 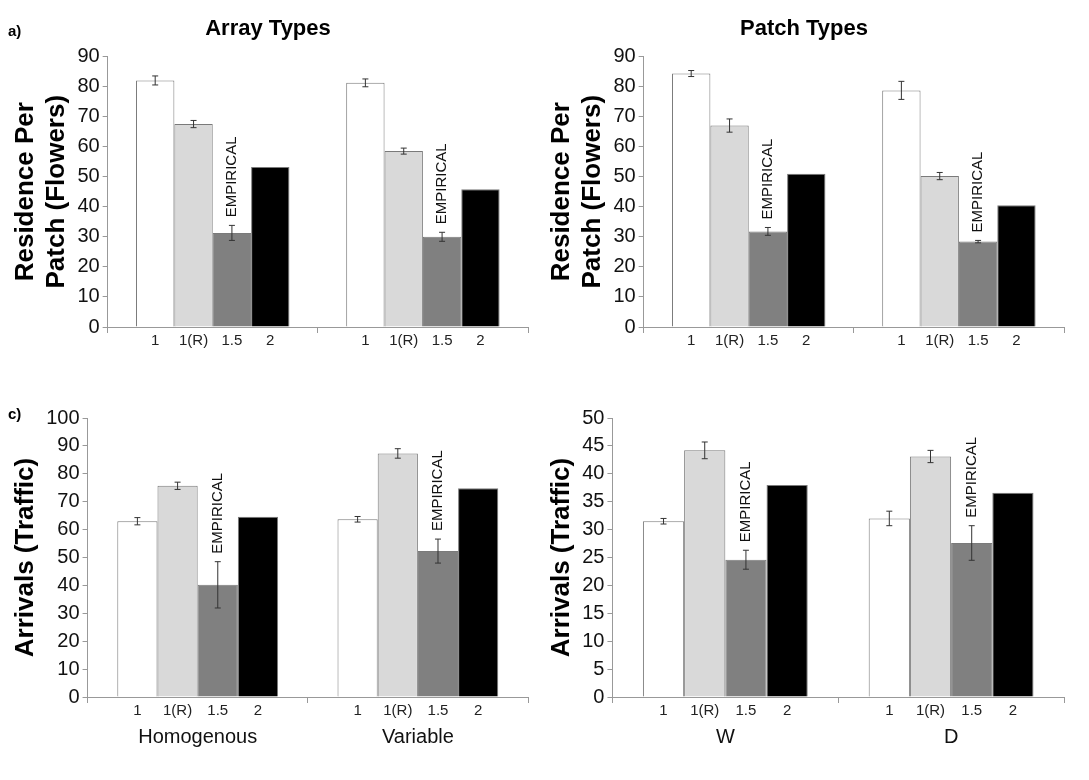 What do you see at coordinates (599, 667) in the screenshot?
I see `y-tick-label: 5` at bounding box center [599, 667].